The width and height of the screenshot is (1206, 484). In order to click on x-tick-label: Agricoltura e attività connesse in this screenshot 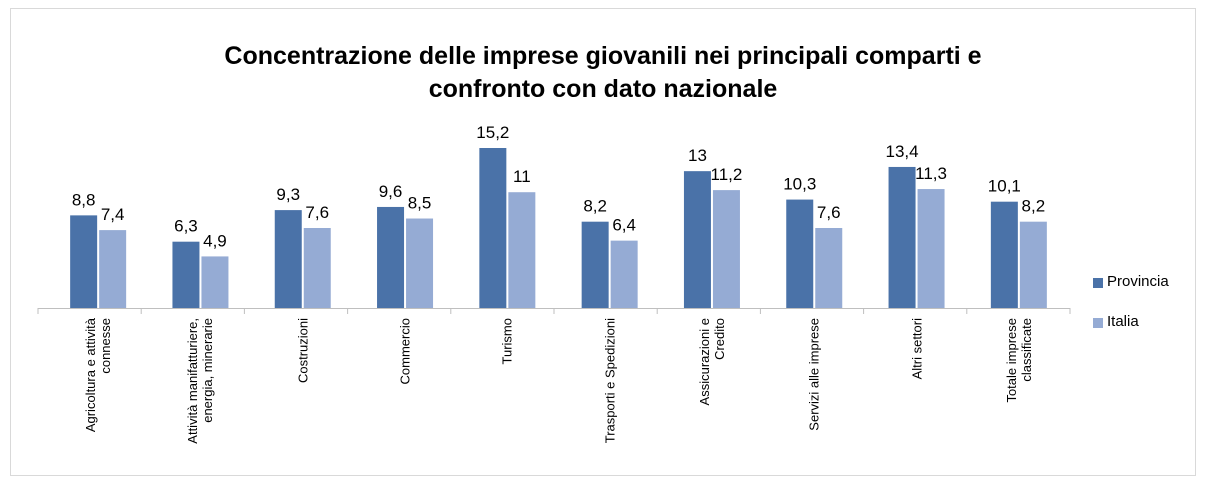, I will do `click(98, 375)`.